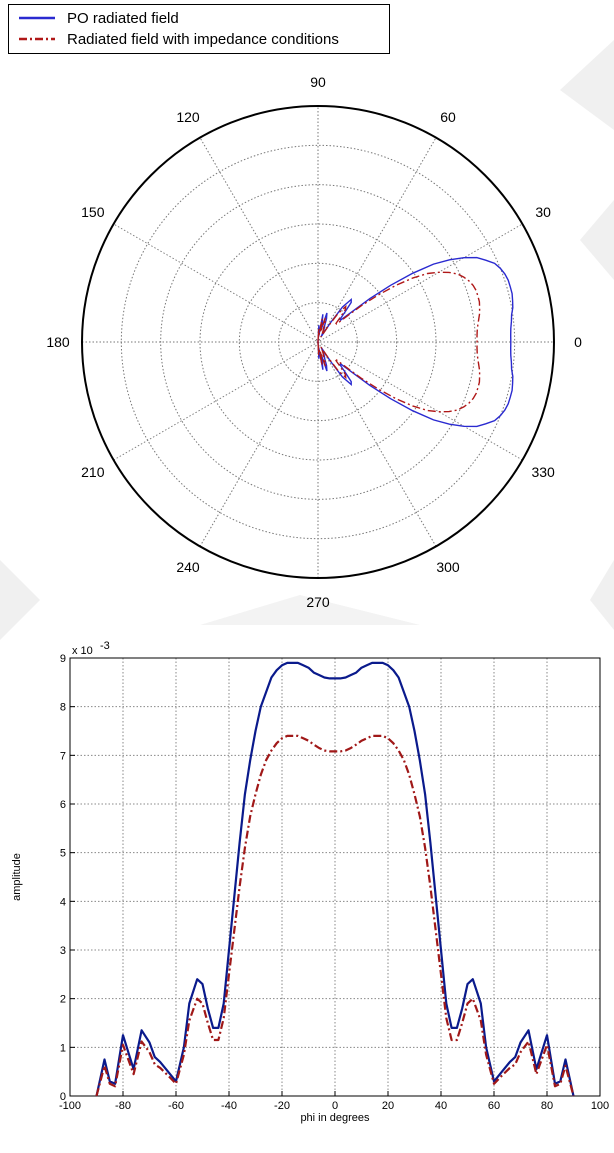 The height and width of the screenshot is (1153, 614). Describe the element at coordinates (123, 18) in the screenshot. I see `legend-label: PO radiated field` at that location.